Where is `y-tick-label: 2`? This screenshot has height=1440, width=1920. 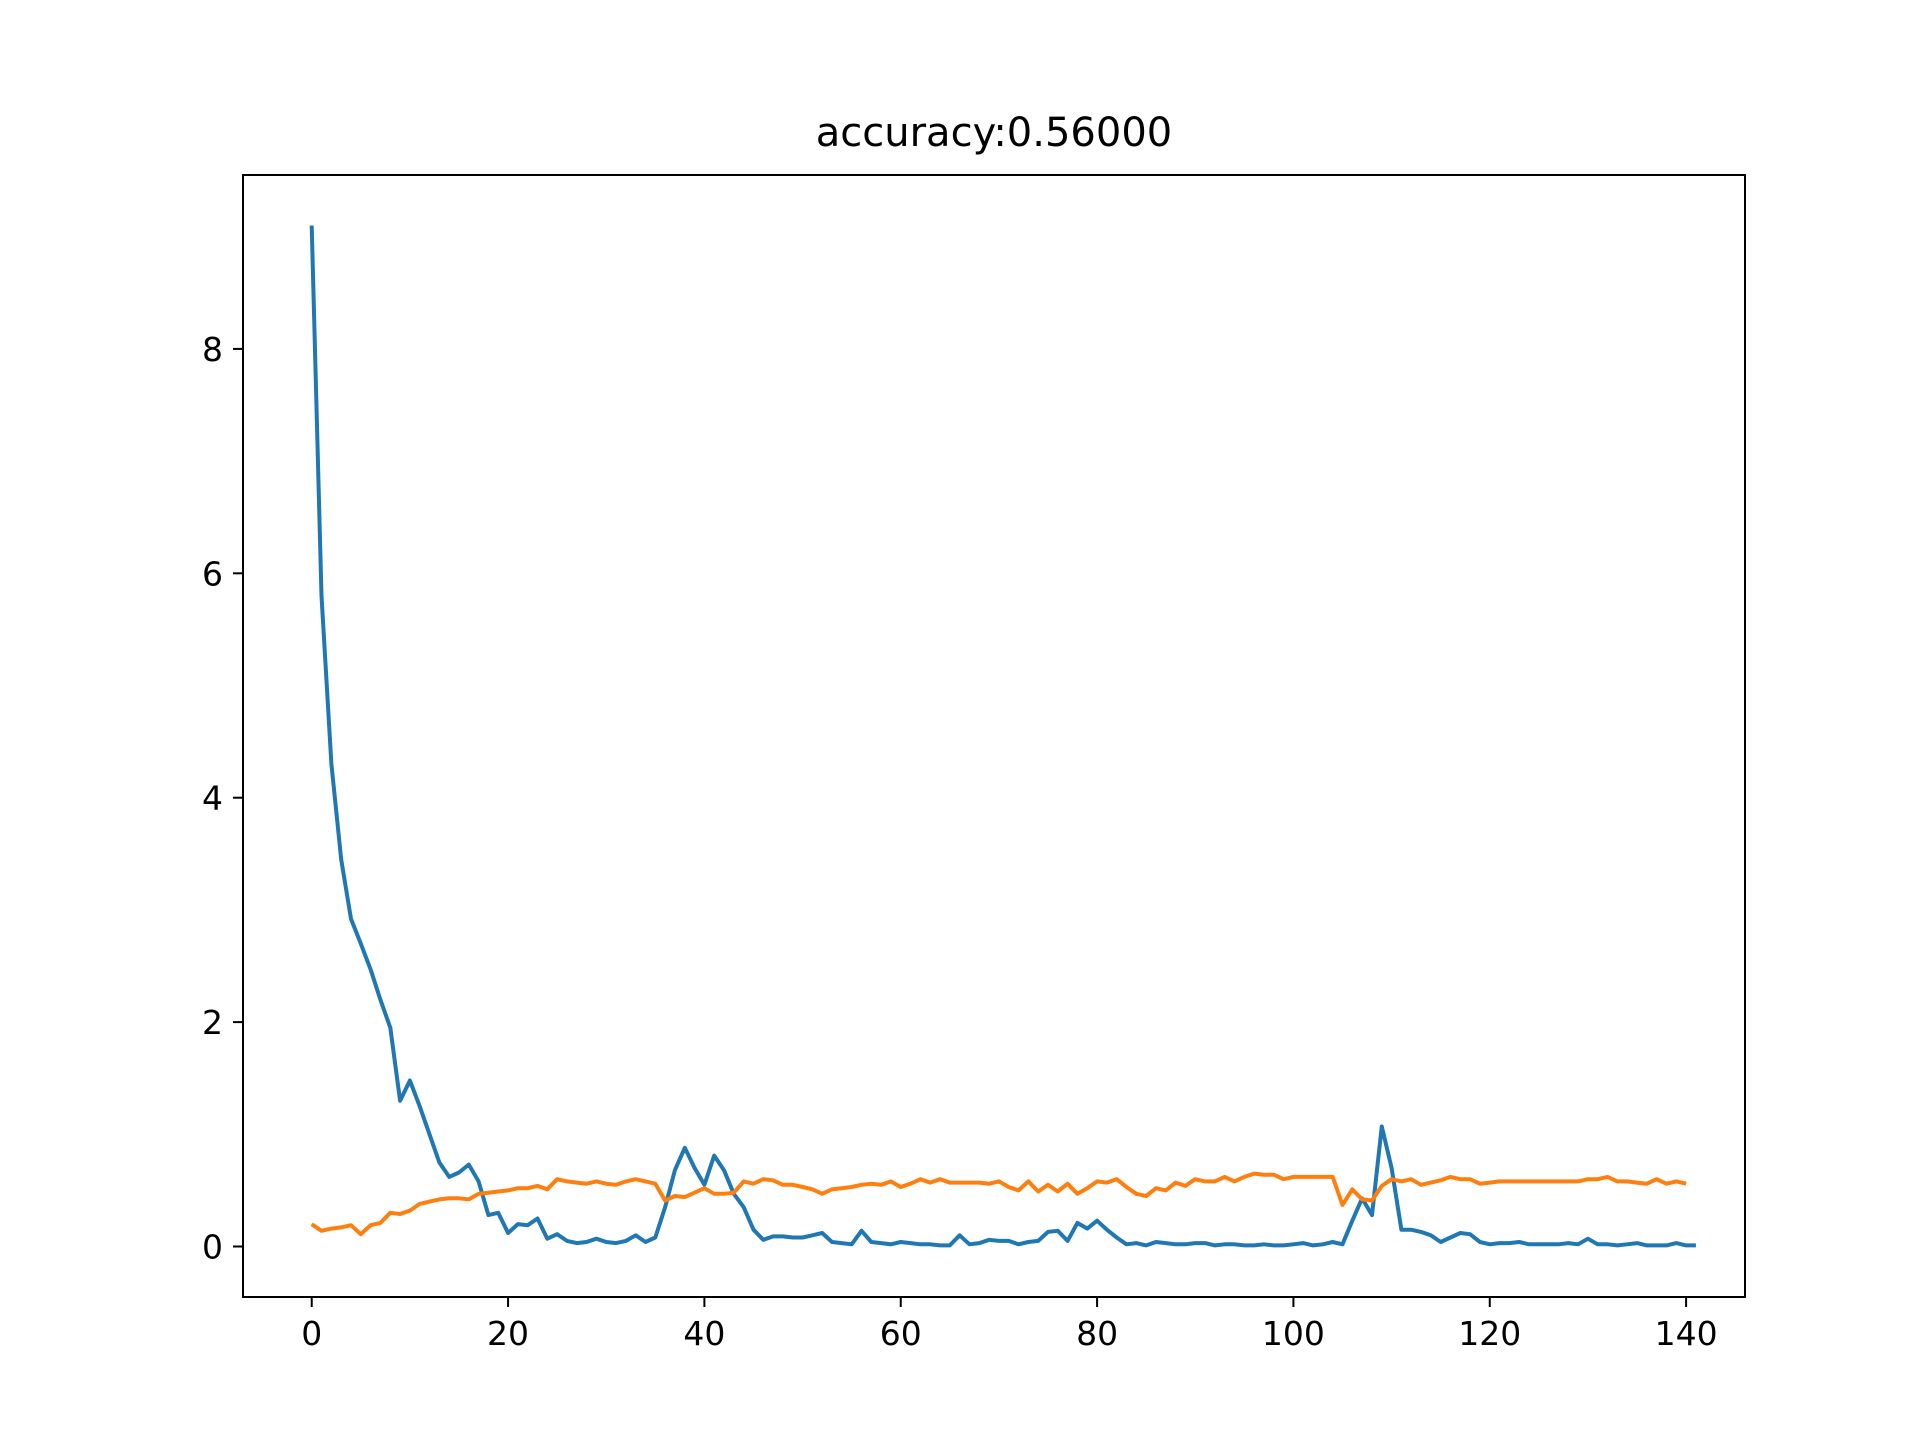
y-tick-label: 2 is located at coordinates (212, 1022).